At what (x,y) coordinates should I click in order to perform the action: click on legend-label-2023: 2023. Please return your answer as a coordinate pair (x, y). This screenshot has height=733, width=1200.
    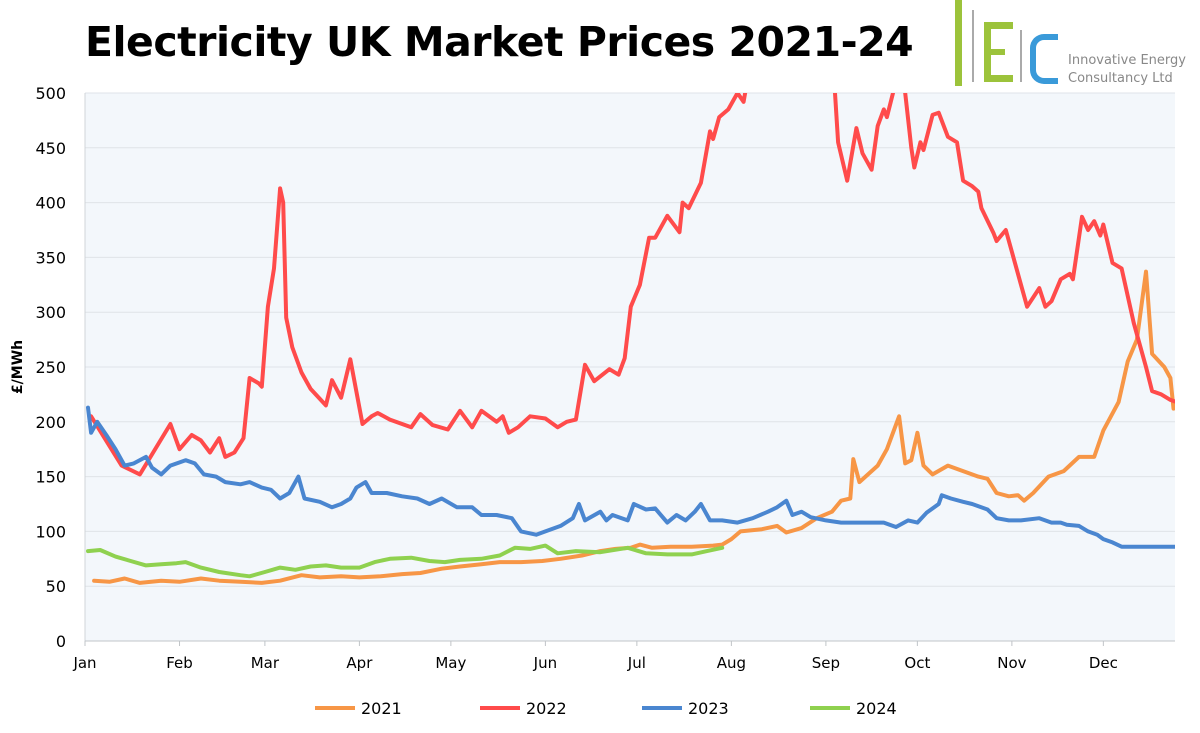
    Looking at the image, I should click on (708, 708).